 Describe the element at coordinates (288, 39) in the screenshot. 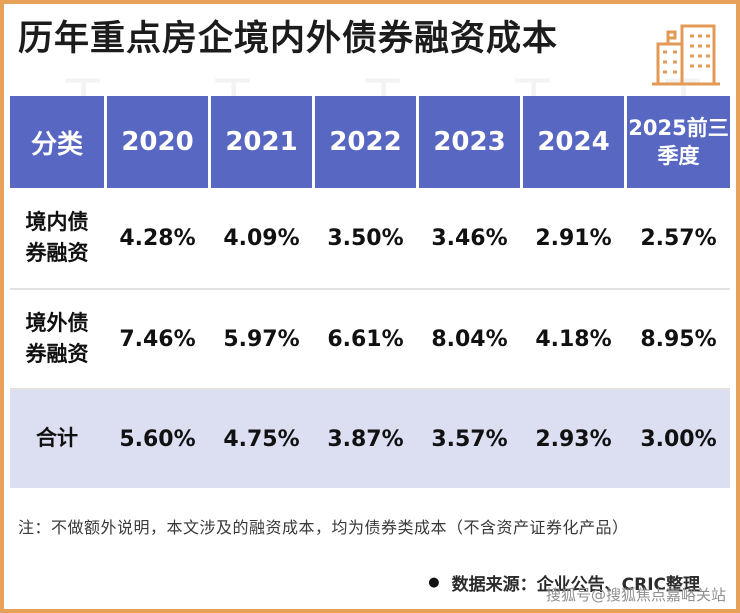

I see `page-title: 历年重点房企境内外债券融资成本` at that location.